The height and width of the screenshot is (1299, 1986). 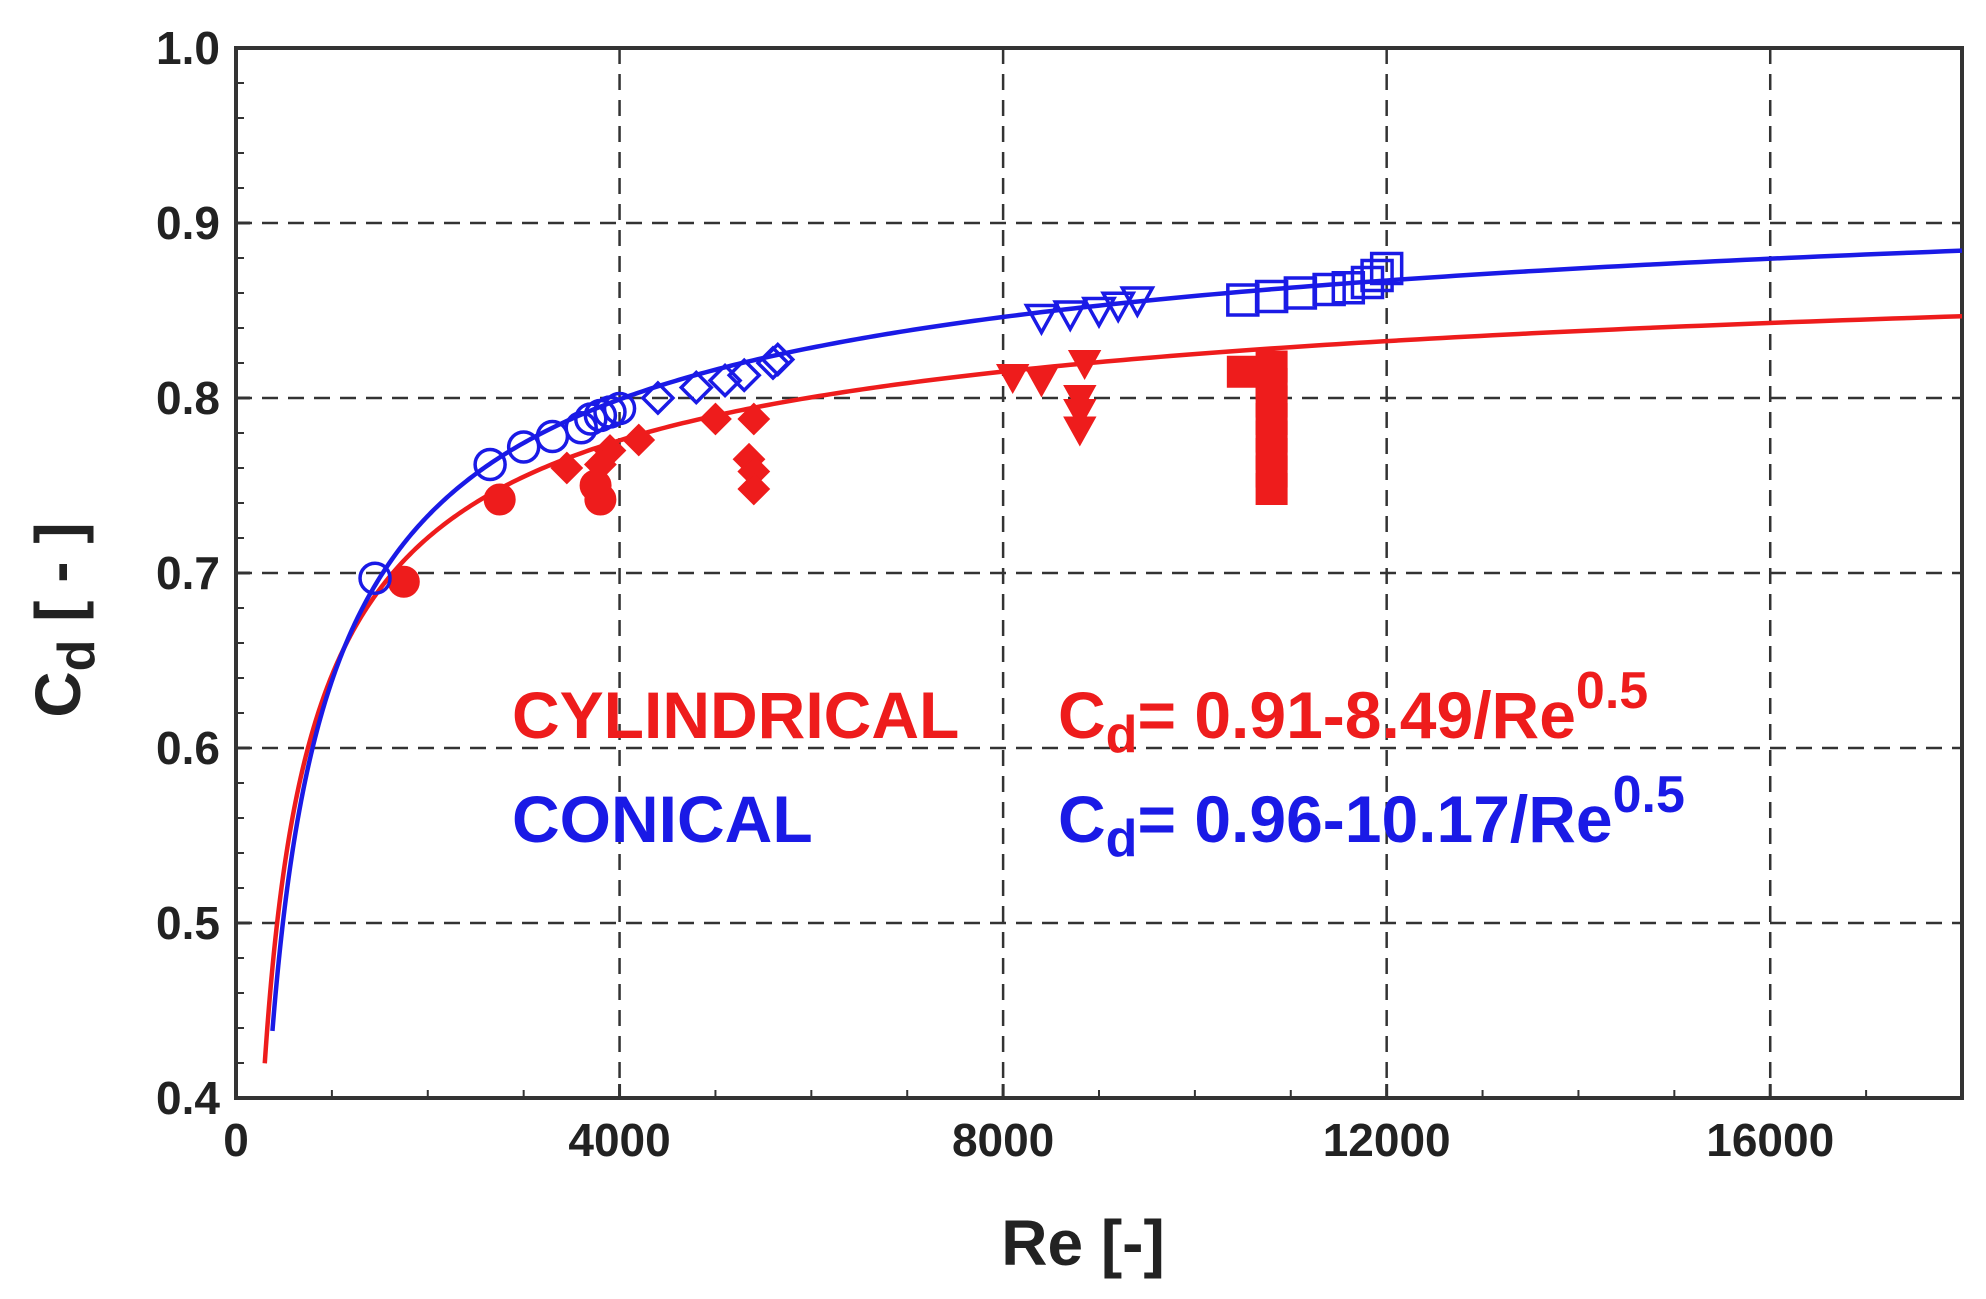 I want to click on annotation-conical: CONICAL Cd= 0.96-10.17/Re0.5, so click(x=1098, y=817).